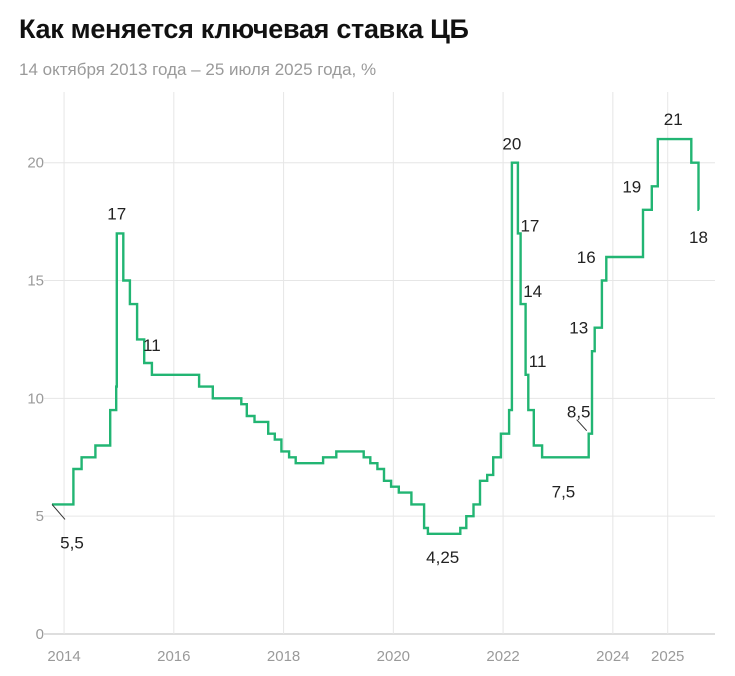 The height and width of the screenshot is (676, 735). Describe the element at coordinates (673, 119) in the screenshot. I see `data-label: 21` at that location.